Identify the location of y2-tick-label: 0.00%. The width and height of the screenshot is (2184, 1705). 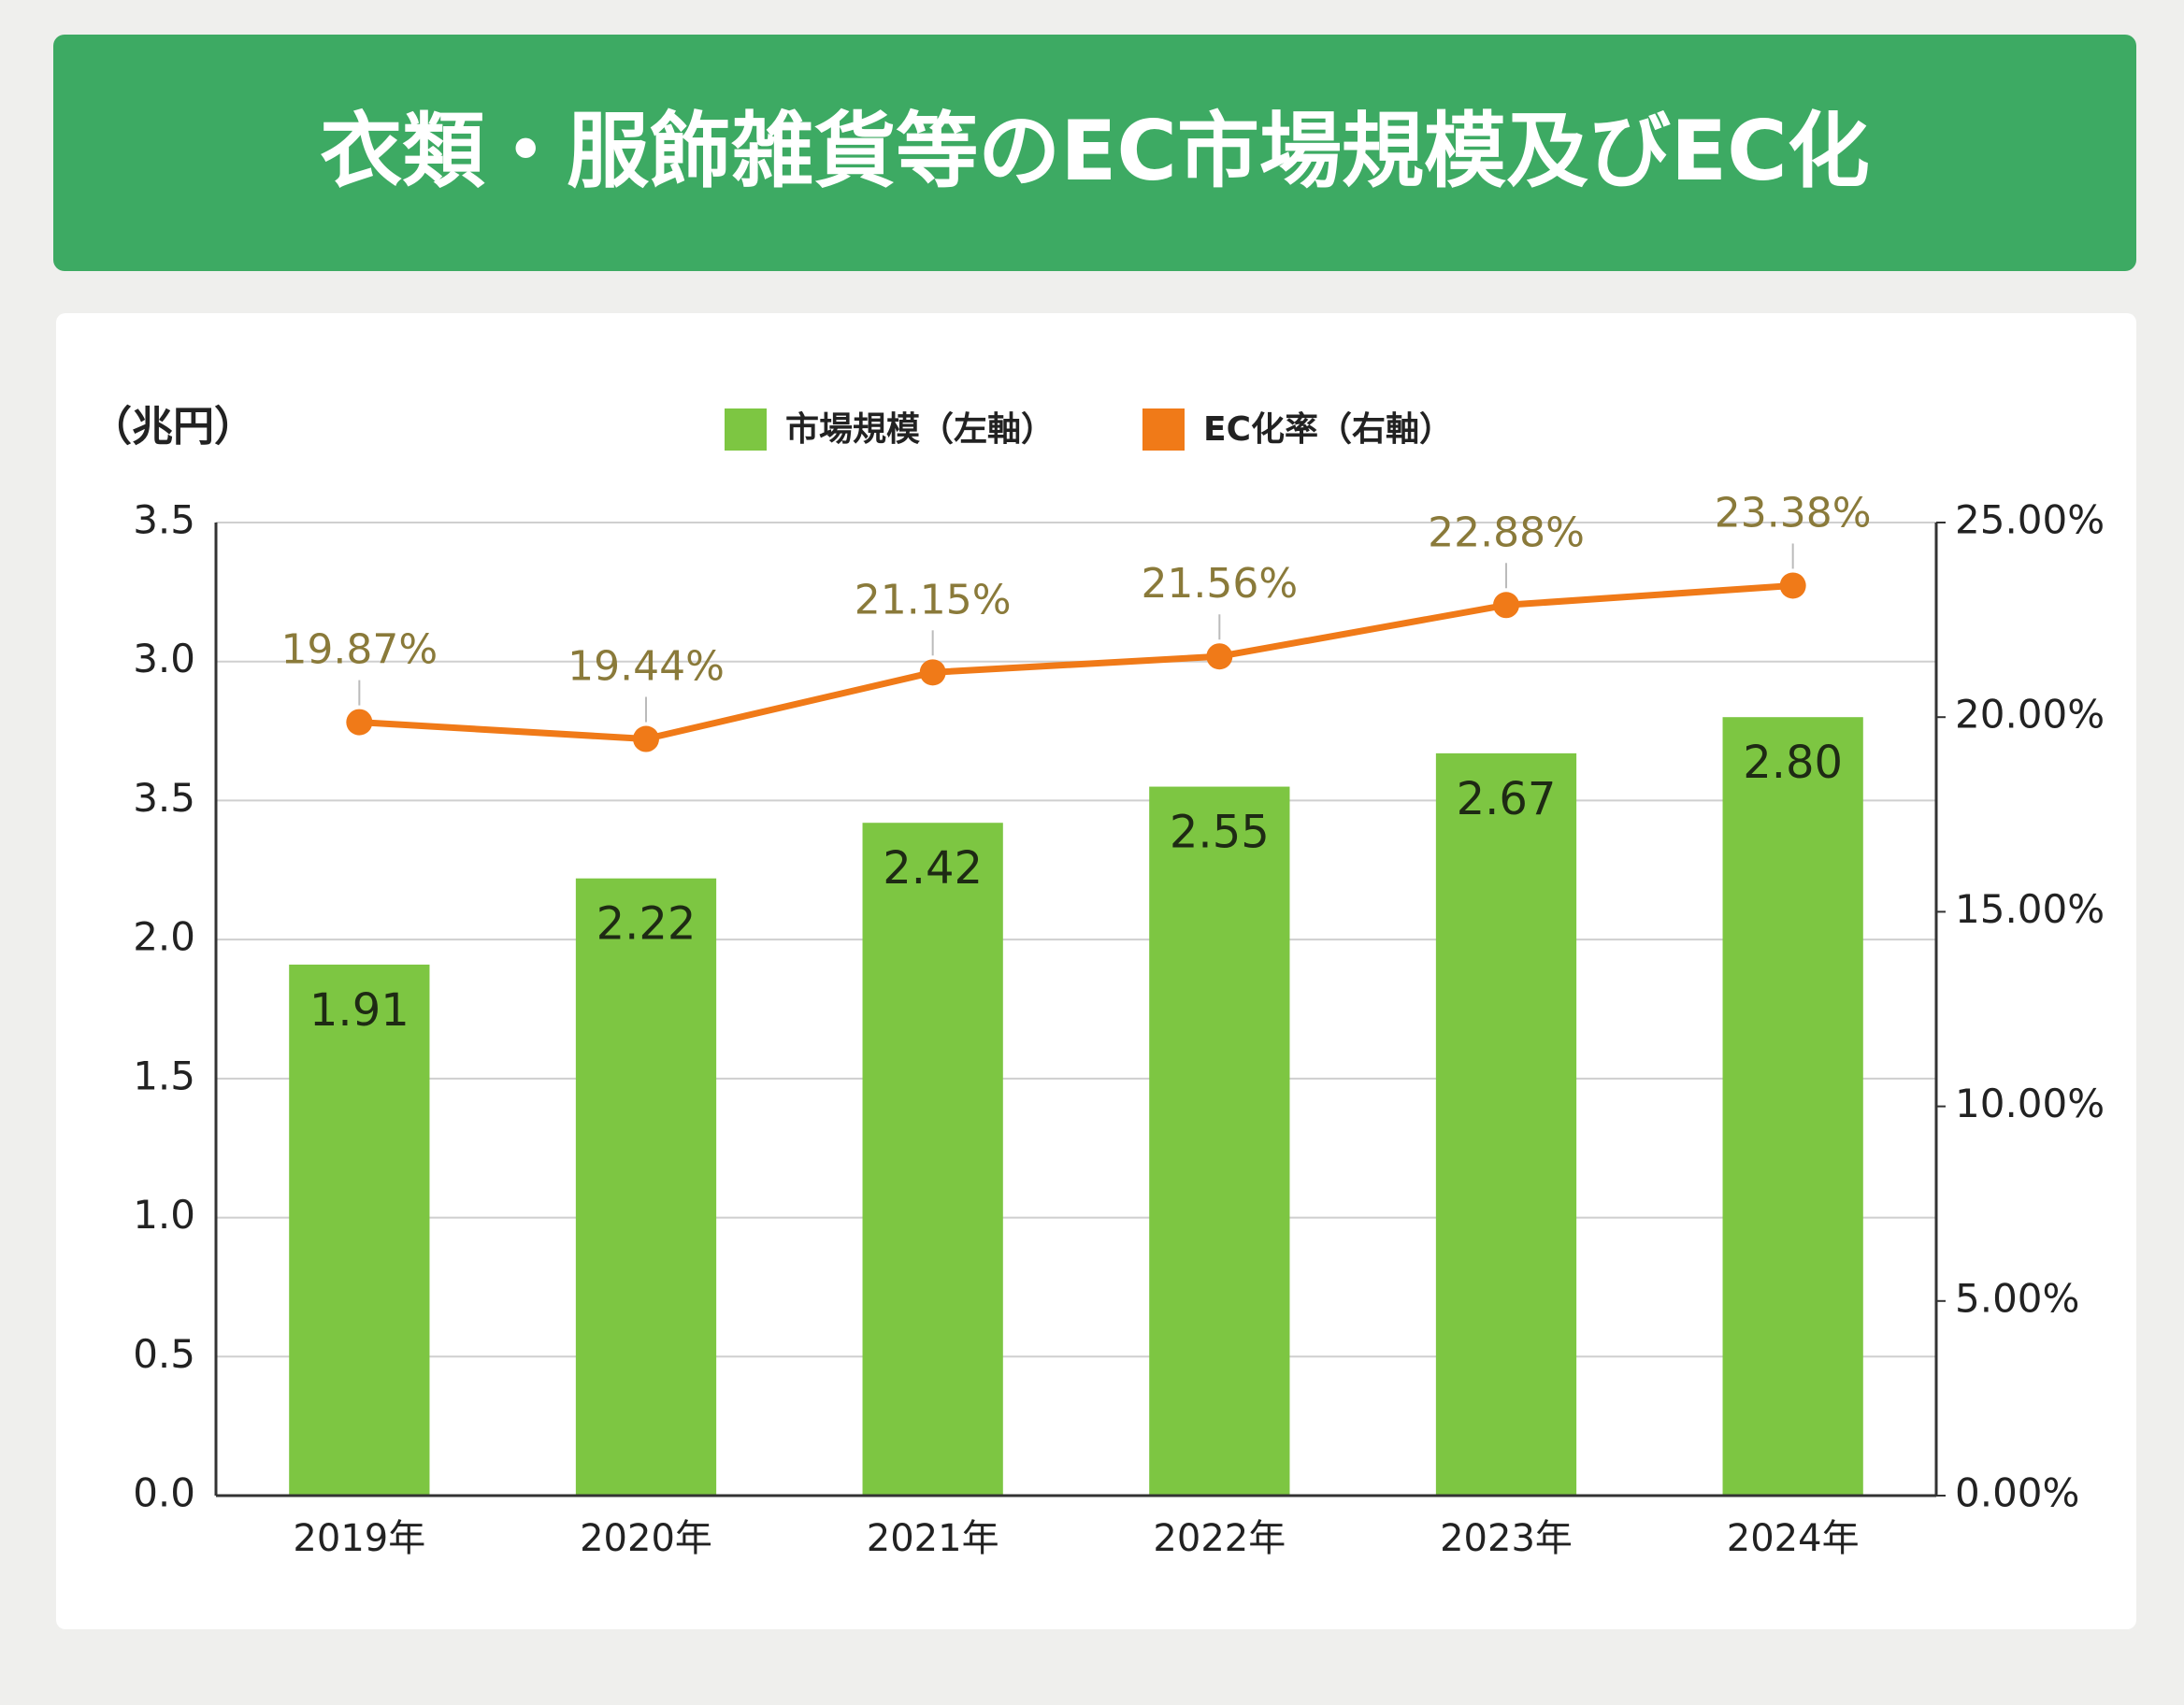
(2017, 1493).